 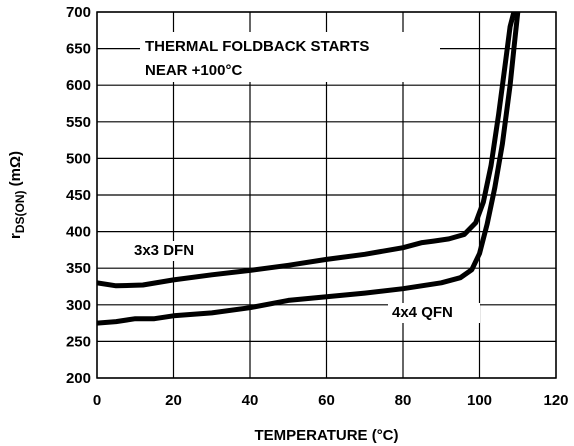 I want to click on series-label-4x4-qfn: 4x4 QFN, so click(x=422, y=312).